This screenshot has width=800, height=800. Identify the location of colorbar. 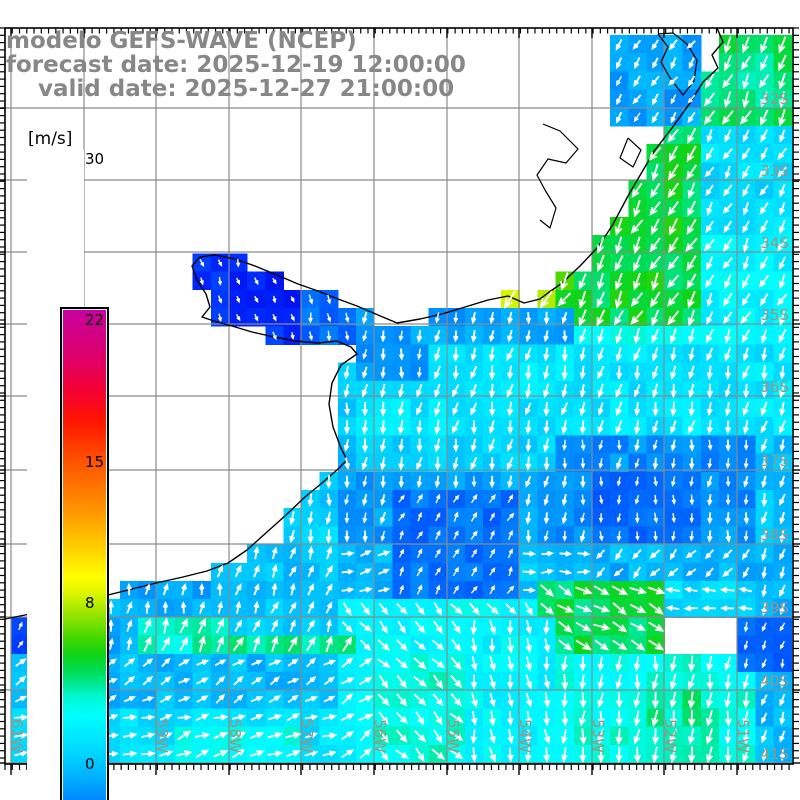
(68, 475).